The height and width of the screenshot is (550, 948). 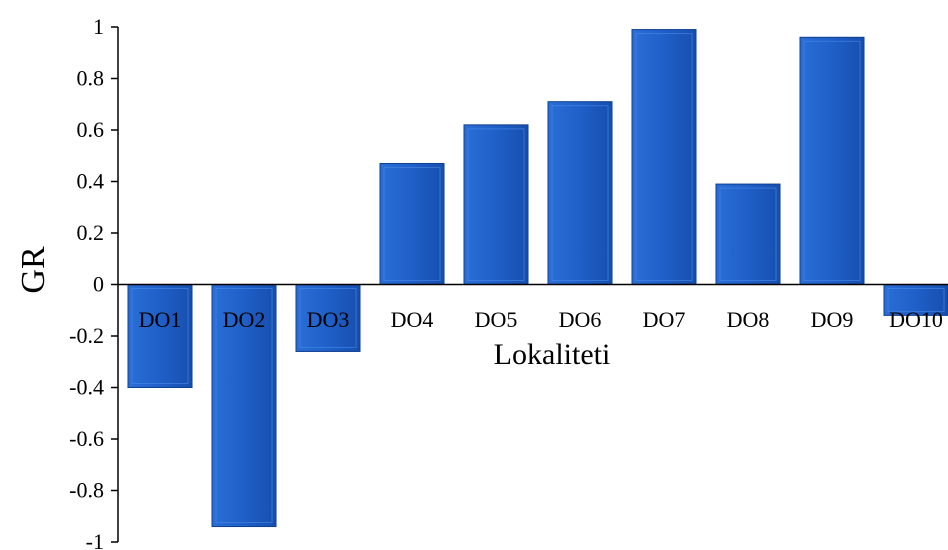 I want to click on x-category-label: DO2, so click(x=244, y=319).